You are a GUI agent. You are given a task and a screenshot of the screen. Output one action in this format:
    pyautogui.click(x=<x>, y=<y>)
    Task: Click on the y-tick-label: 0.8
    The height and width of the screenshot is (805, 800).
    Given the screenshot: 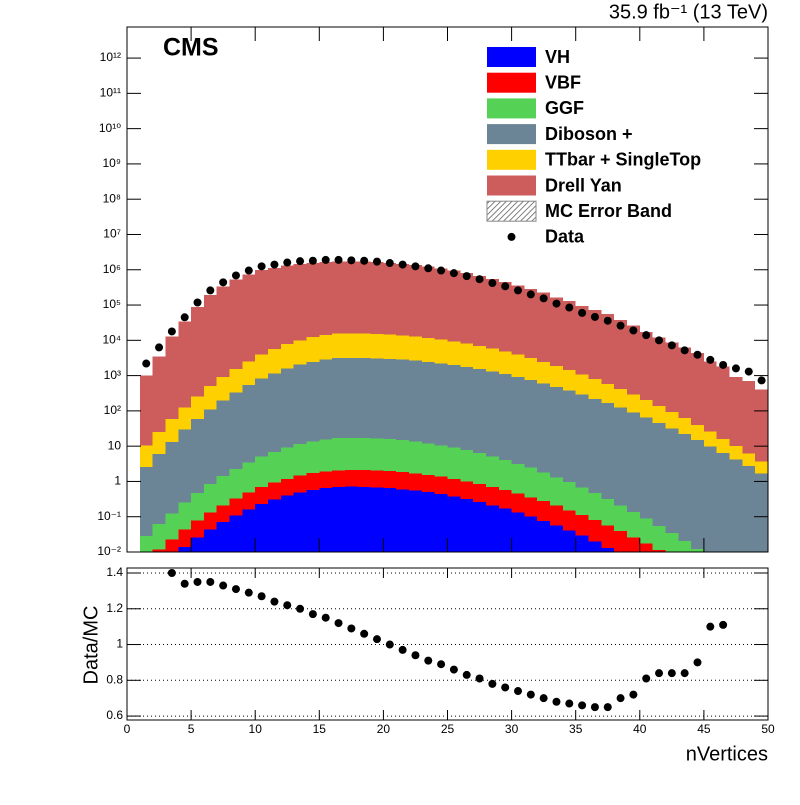 What is the action you would take?
    pyautogui.click(x=114, y=679)
    